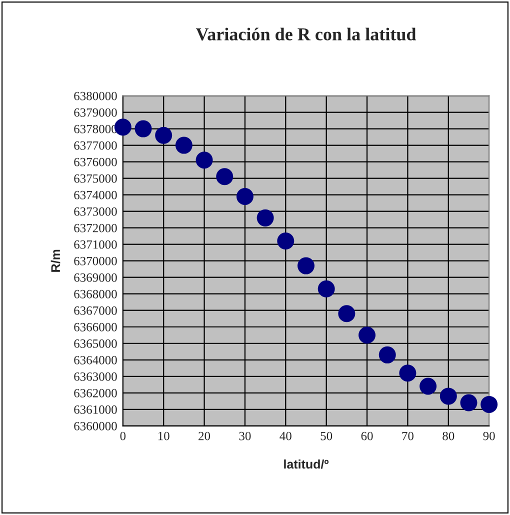  Describe the element at coordinates (123, 436) in the screenshot. I see `x-tick-label: 0` at that location.